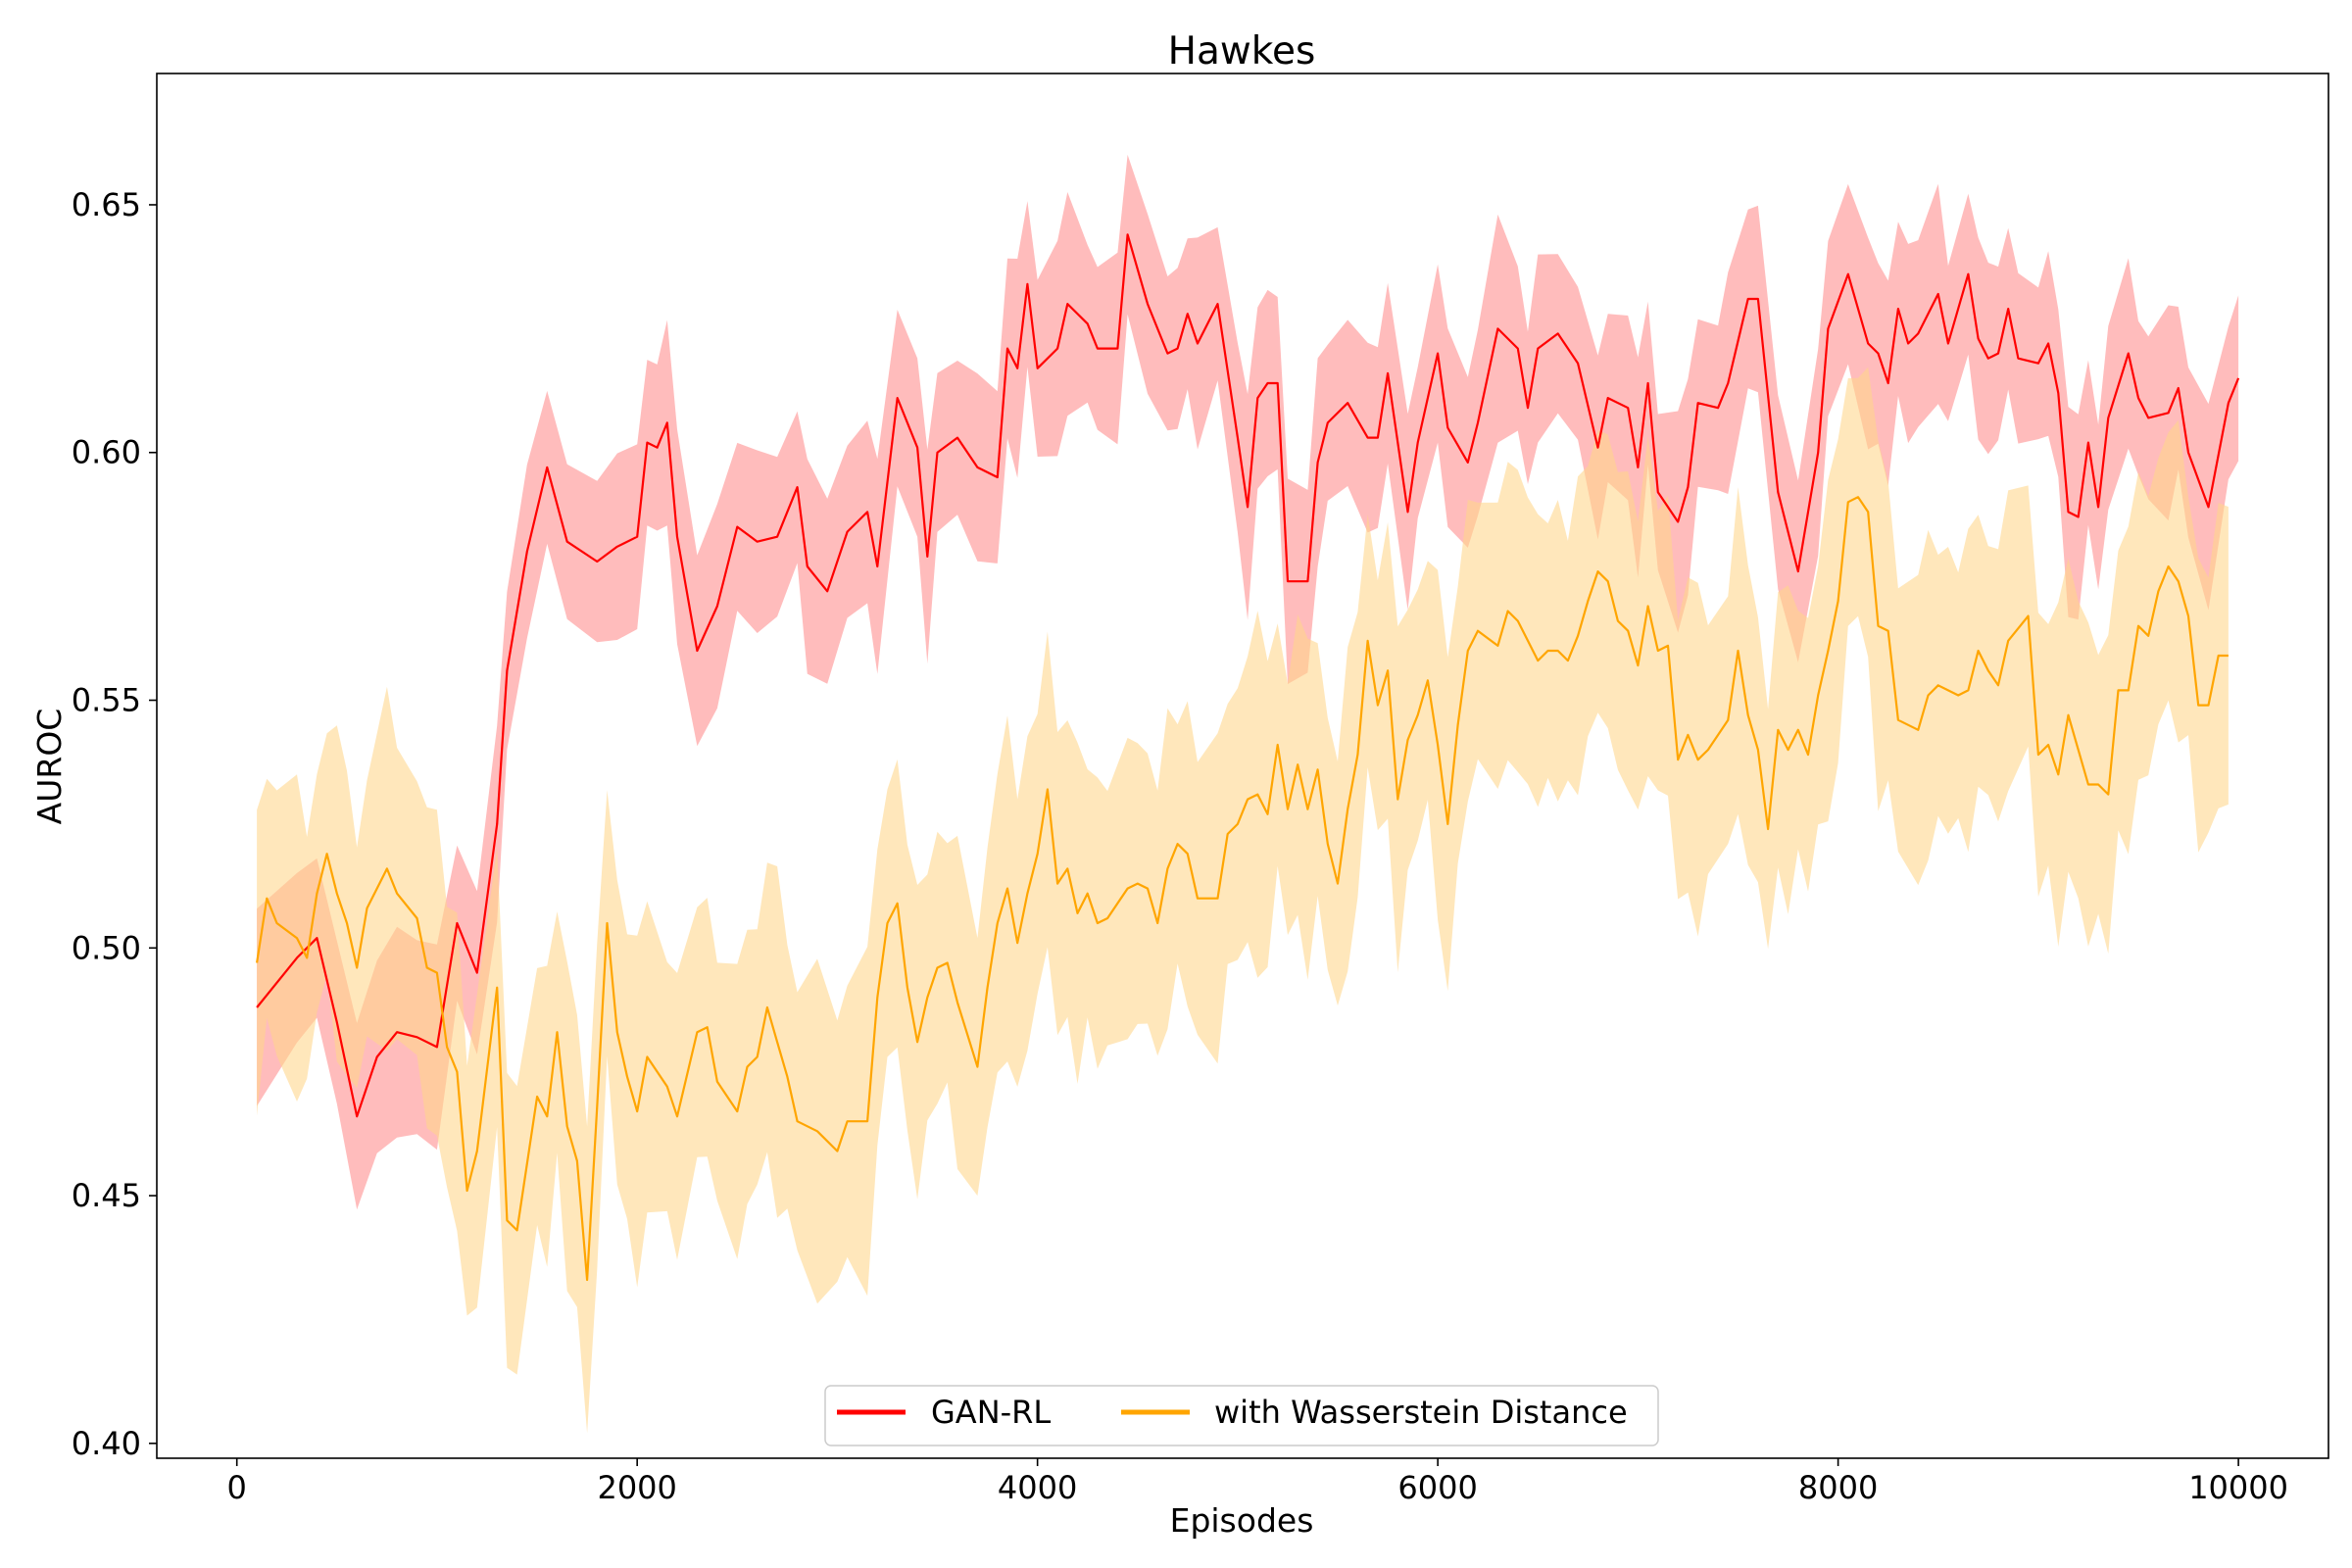 Image resolution: width=2352 pixels, height=1568 pixels. What do you see at coordinates (106, 1195) in the screenshot?
I see `y-tick-label: 0.45` at bounding box center [106, 1195].